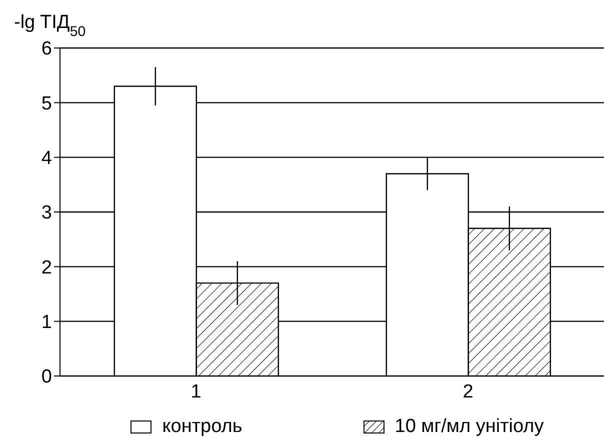 Image resolution: width=616 pixels, height=448 pixels. What do you see at coordinates (46, 267) in the screenshot?
I see `y-tick-label: 2` at bounding box center [46, 267].